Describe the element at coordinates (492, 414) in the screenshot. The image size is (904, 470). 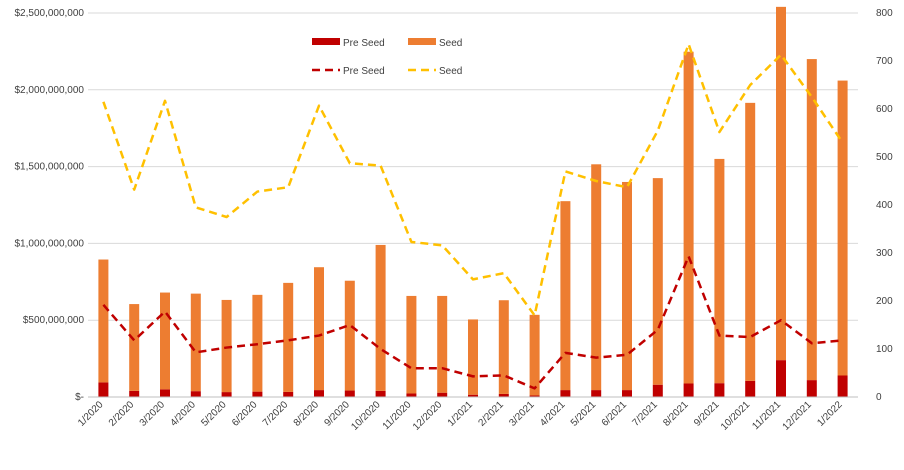
I see `x-tick-label: 2/2021` at that location.